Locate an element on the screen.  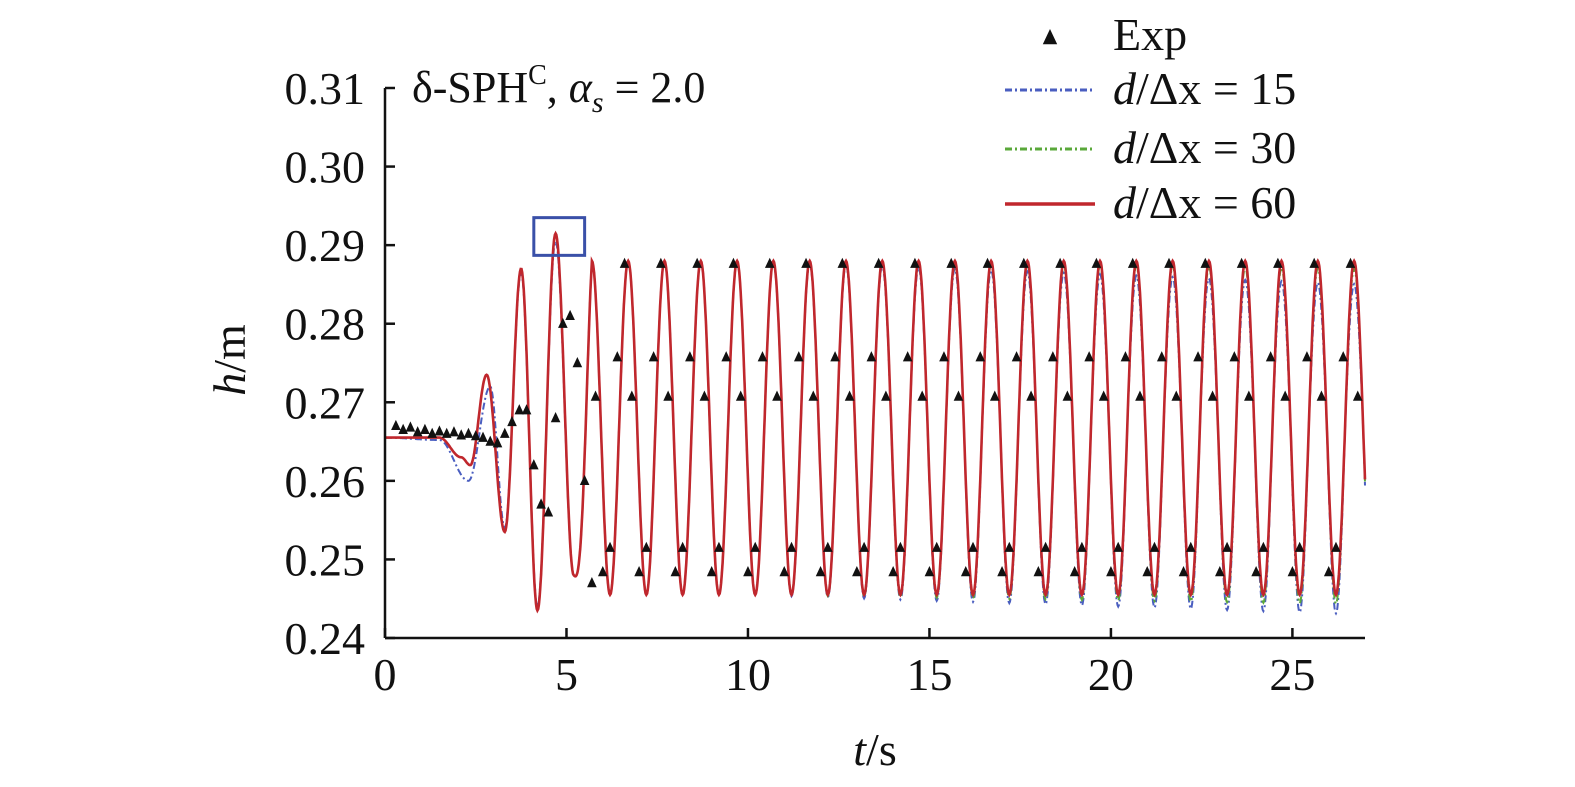
method-annotation: δ-SPHC, αs = 2.0 is located at coordinates (558, 89).